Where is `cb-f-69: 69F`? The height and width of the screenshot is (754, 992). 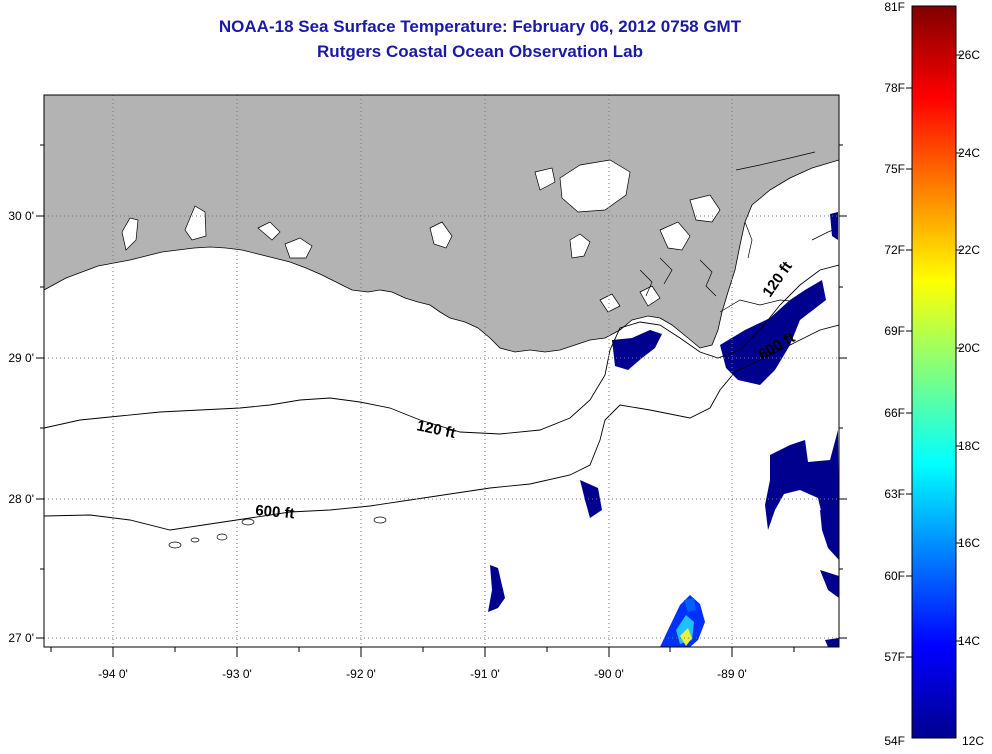
cb-f-69: 69F is located at coordinates (894, 331).